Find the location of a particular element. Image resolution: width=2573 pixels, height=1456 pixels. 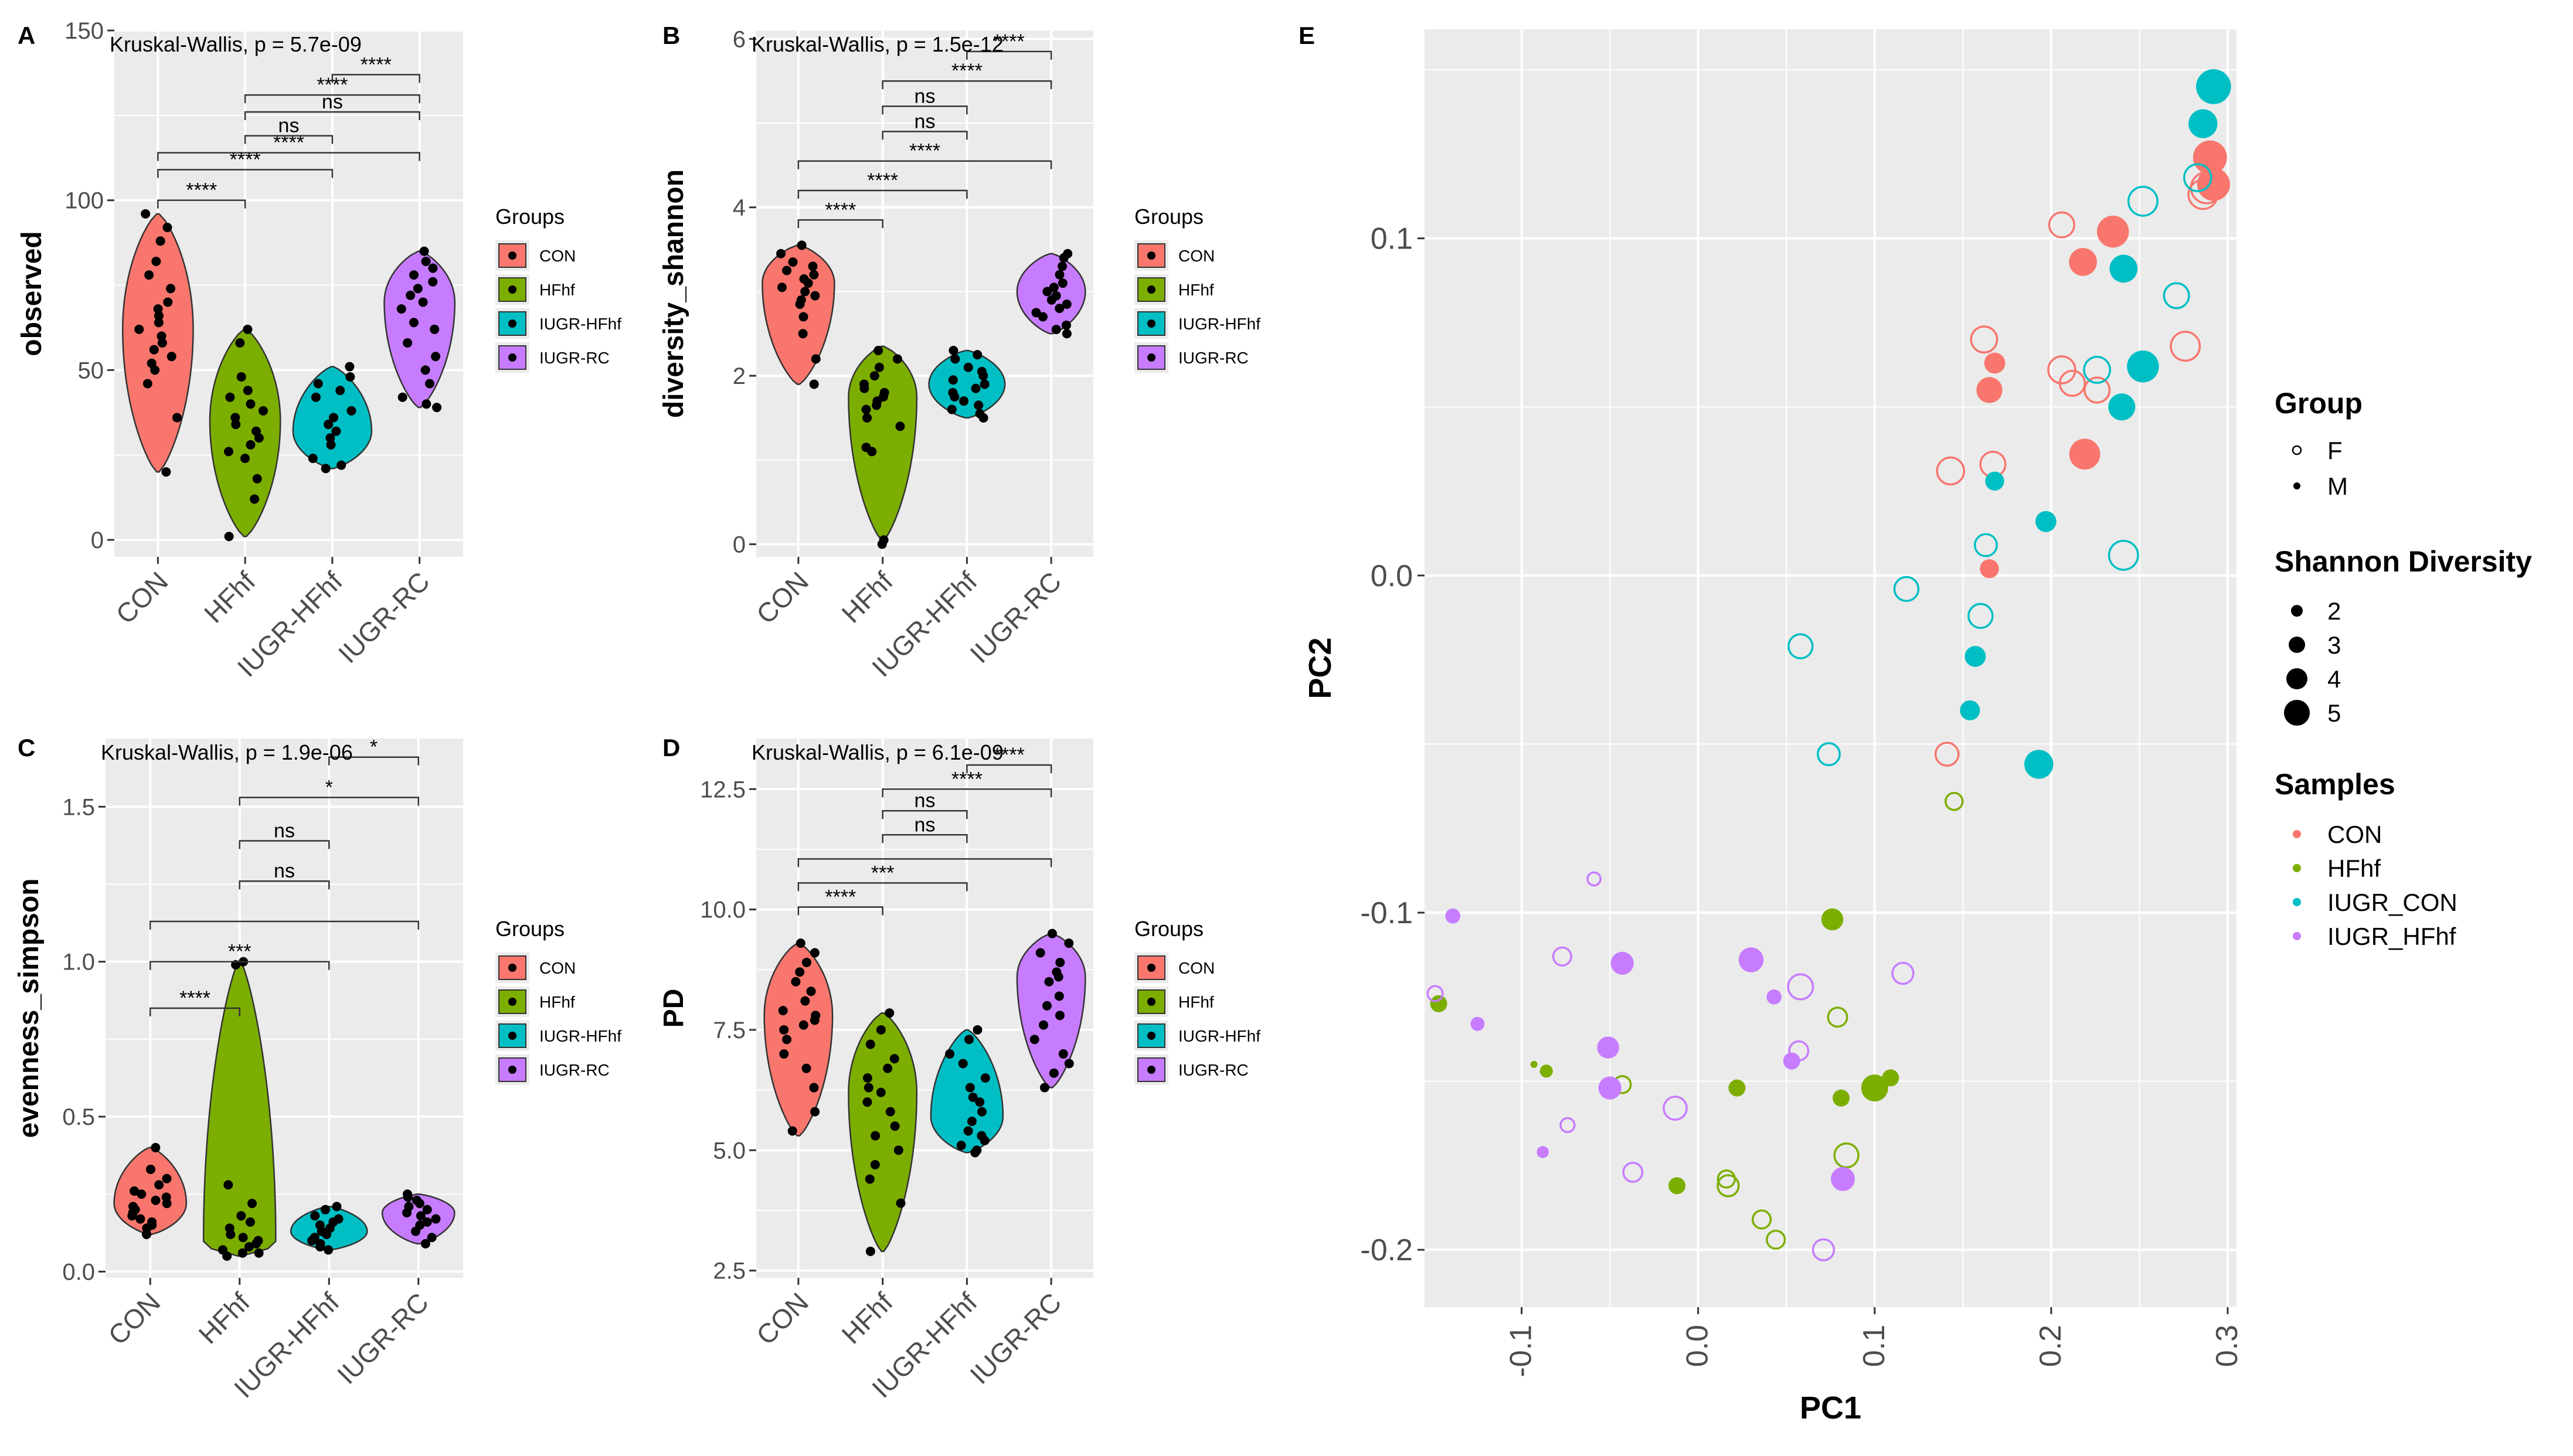

y-tick-label: 0.1 is located at coordinates (1392, 239).